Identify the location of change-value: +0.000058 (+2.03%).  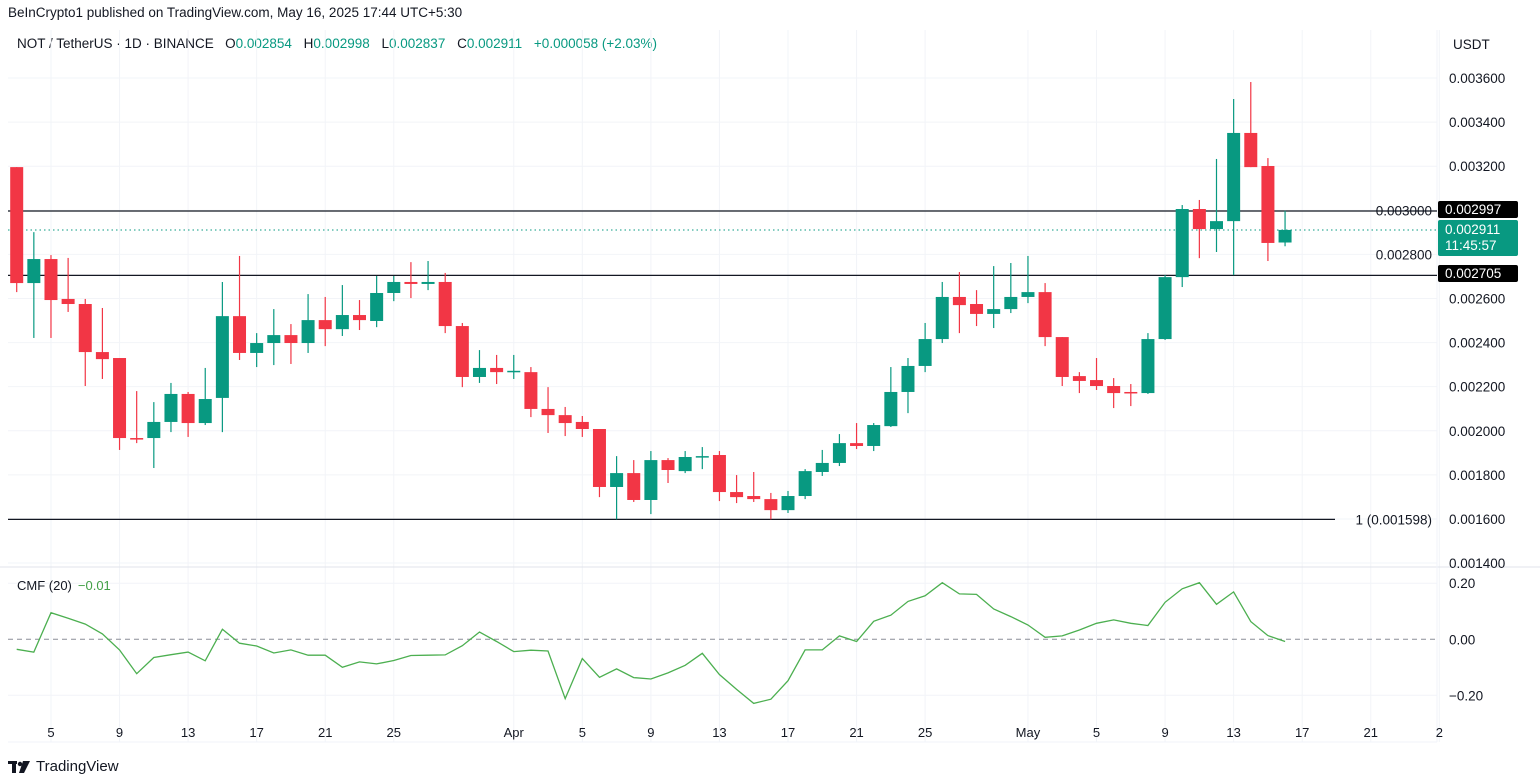
(595, 43).